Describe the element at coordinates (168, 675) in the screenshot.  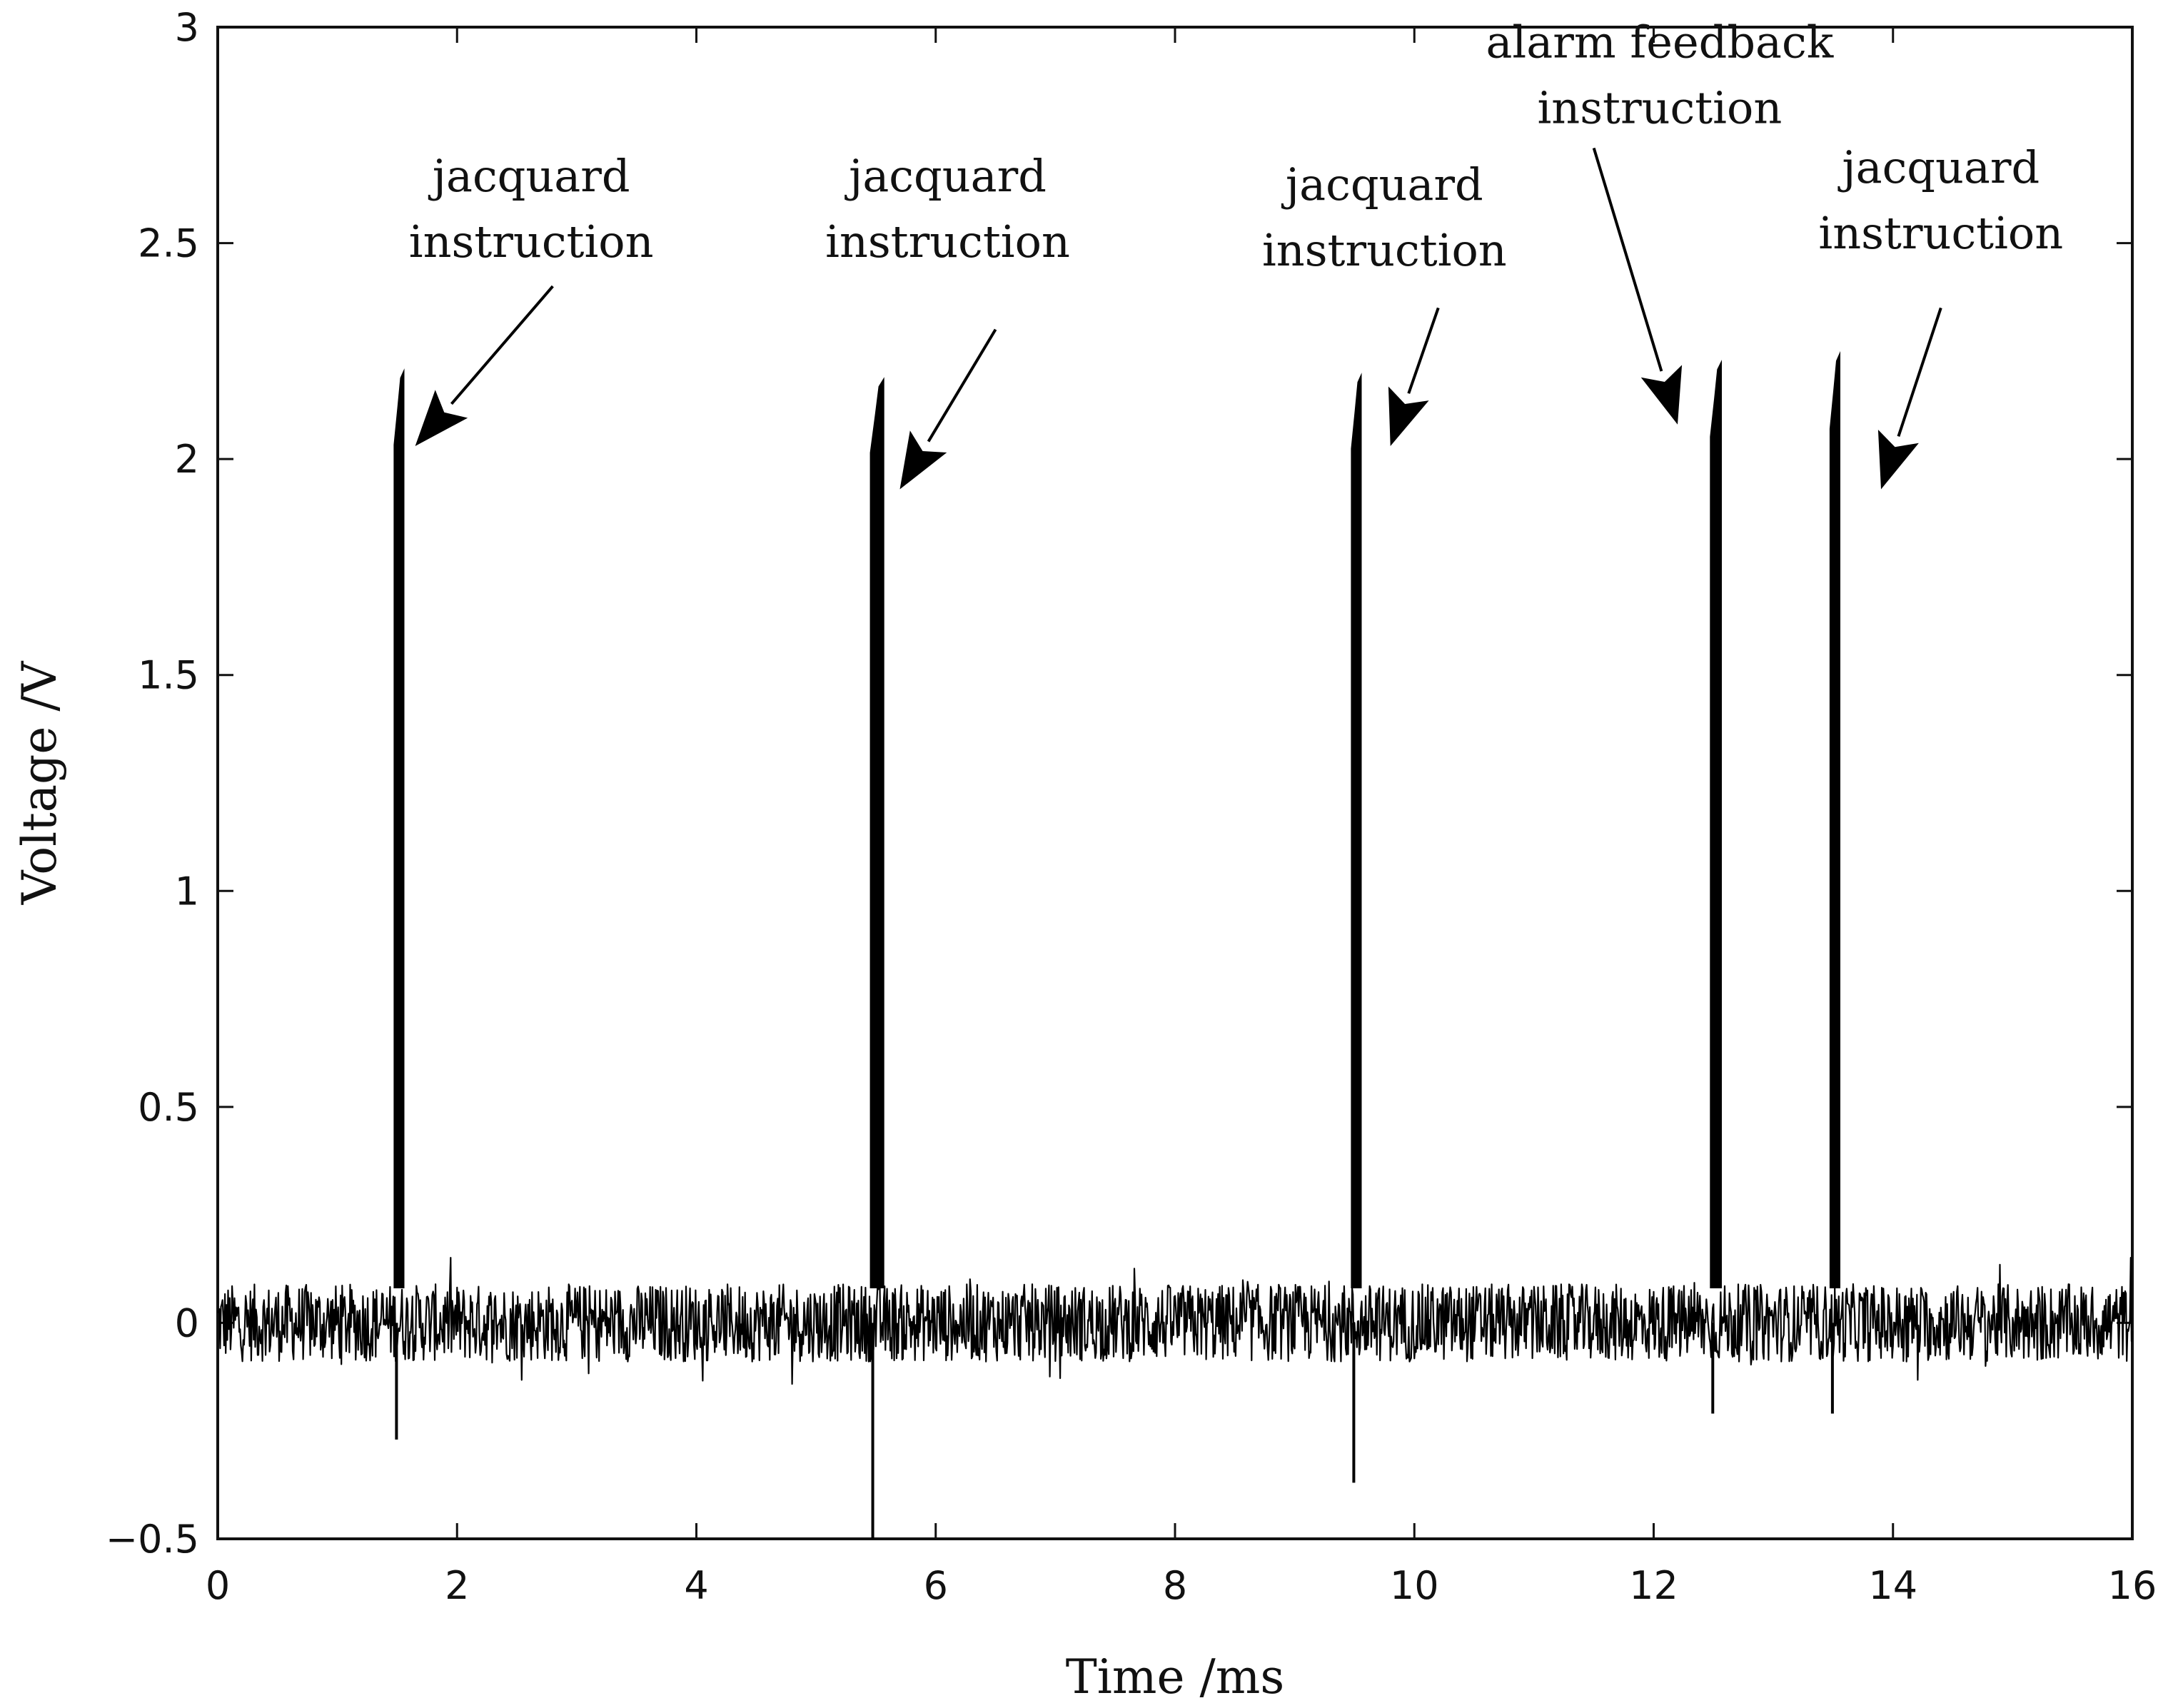
I see `y-tick-label: 1.5` at that location.